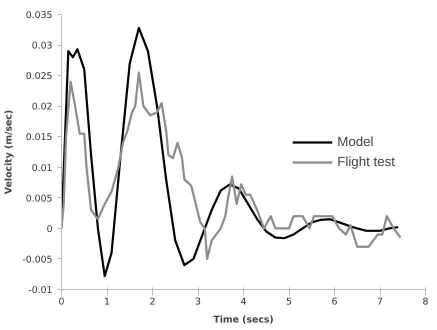 The width and height of the screenshot is (437, 330). What do you see at coordinates (289, 302) in the screenshot?
I see `x-tick-label: 5` at bounding box center [289, 302].